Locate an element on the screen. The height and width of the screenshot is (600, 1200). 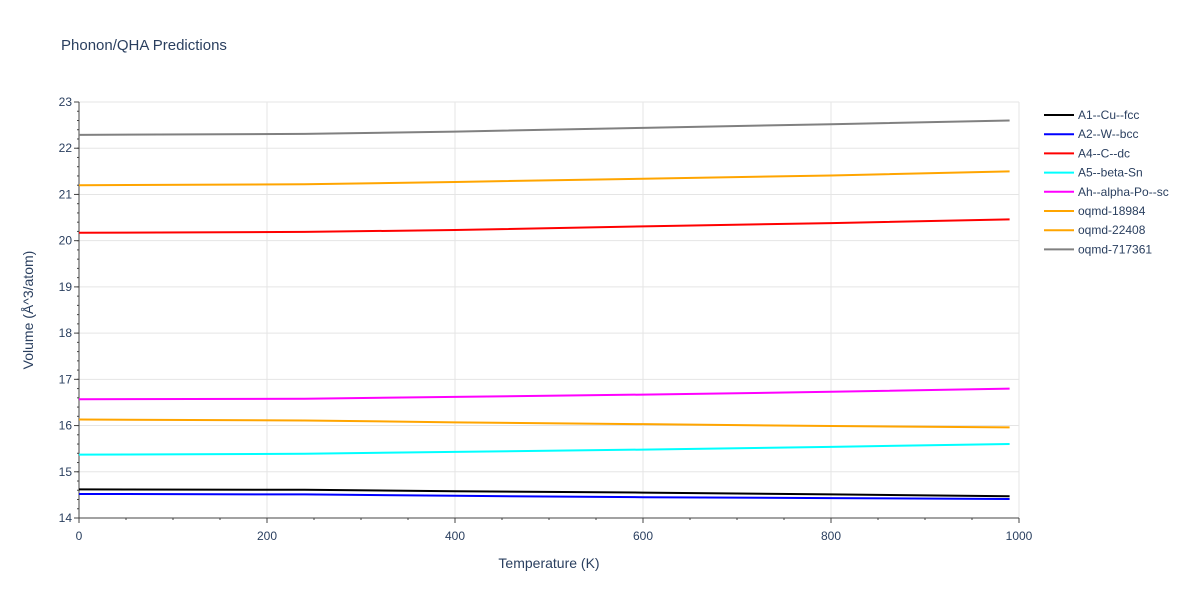
legend-item: A2--W--bcc is located at coordinates (1091, 134).